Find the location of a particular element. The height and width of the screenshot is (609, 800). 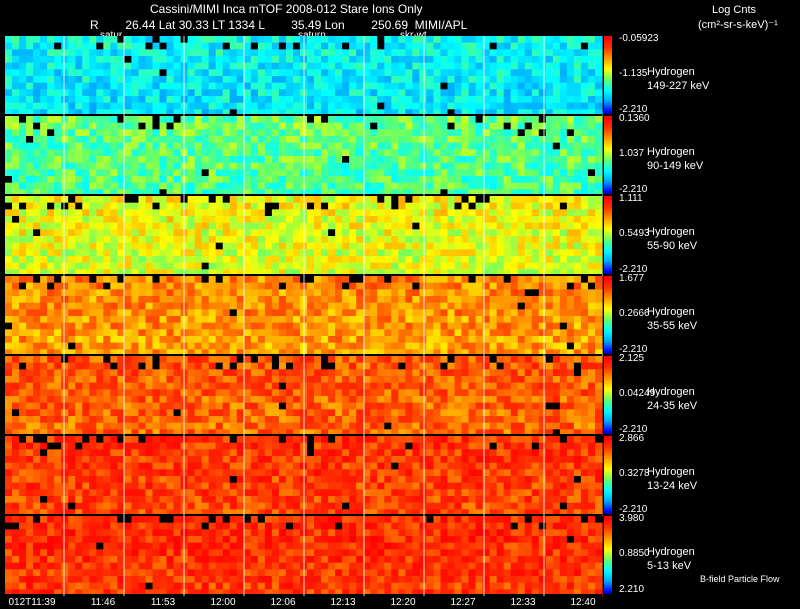

colorbar-max-label: 3.980 is located at coordinates (632, 518).